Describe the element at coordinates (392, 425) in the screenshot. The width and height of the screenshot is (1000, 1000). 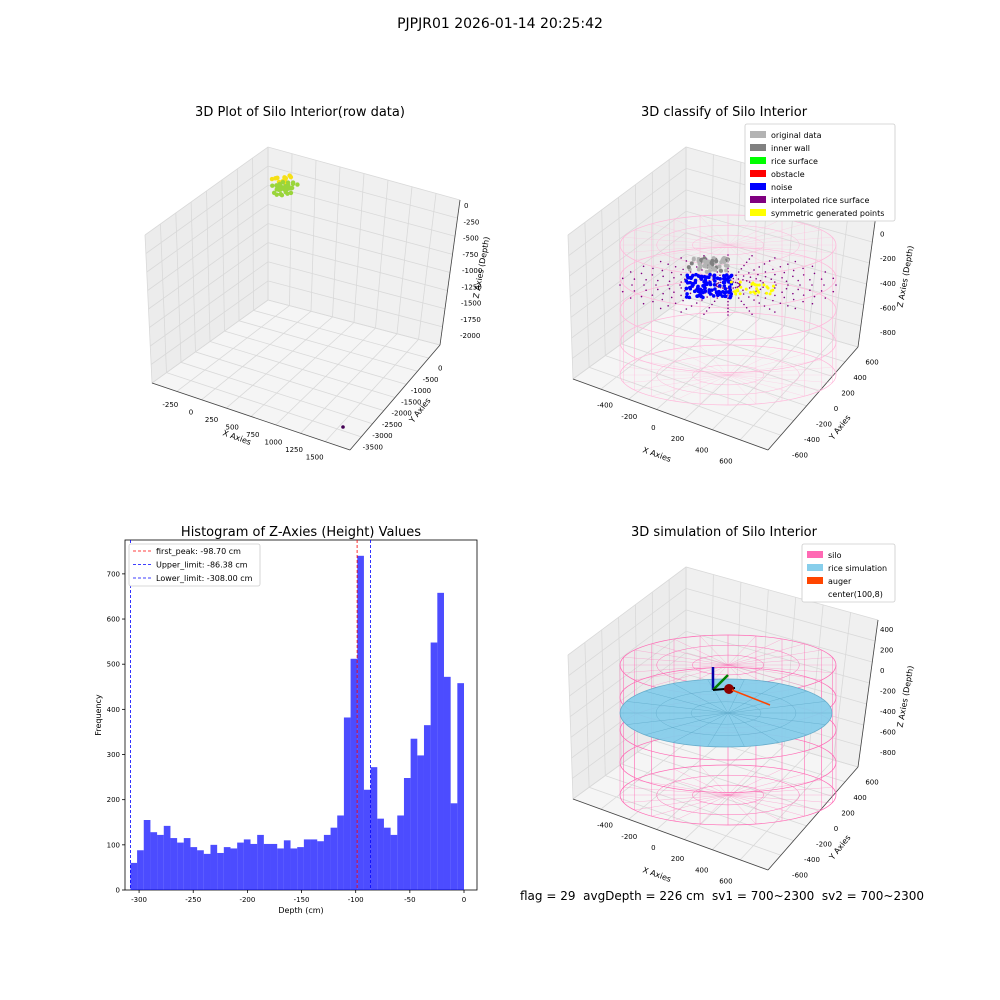
I see `y-tick-label: -2500` at that location.